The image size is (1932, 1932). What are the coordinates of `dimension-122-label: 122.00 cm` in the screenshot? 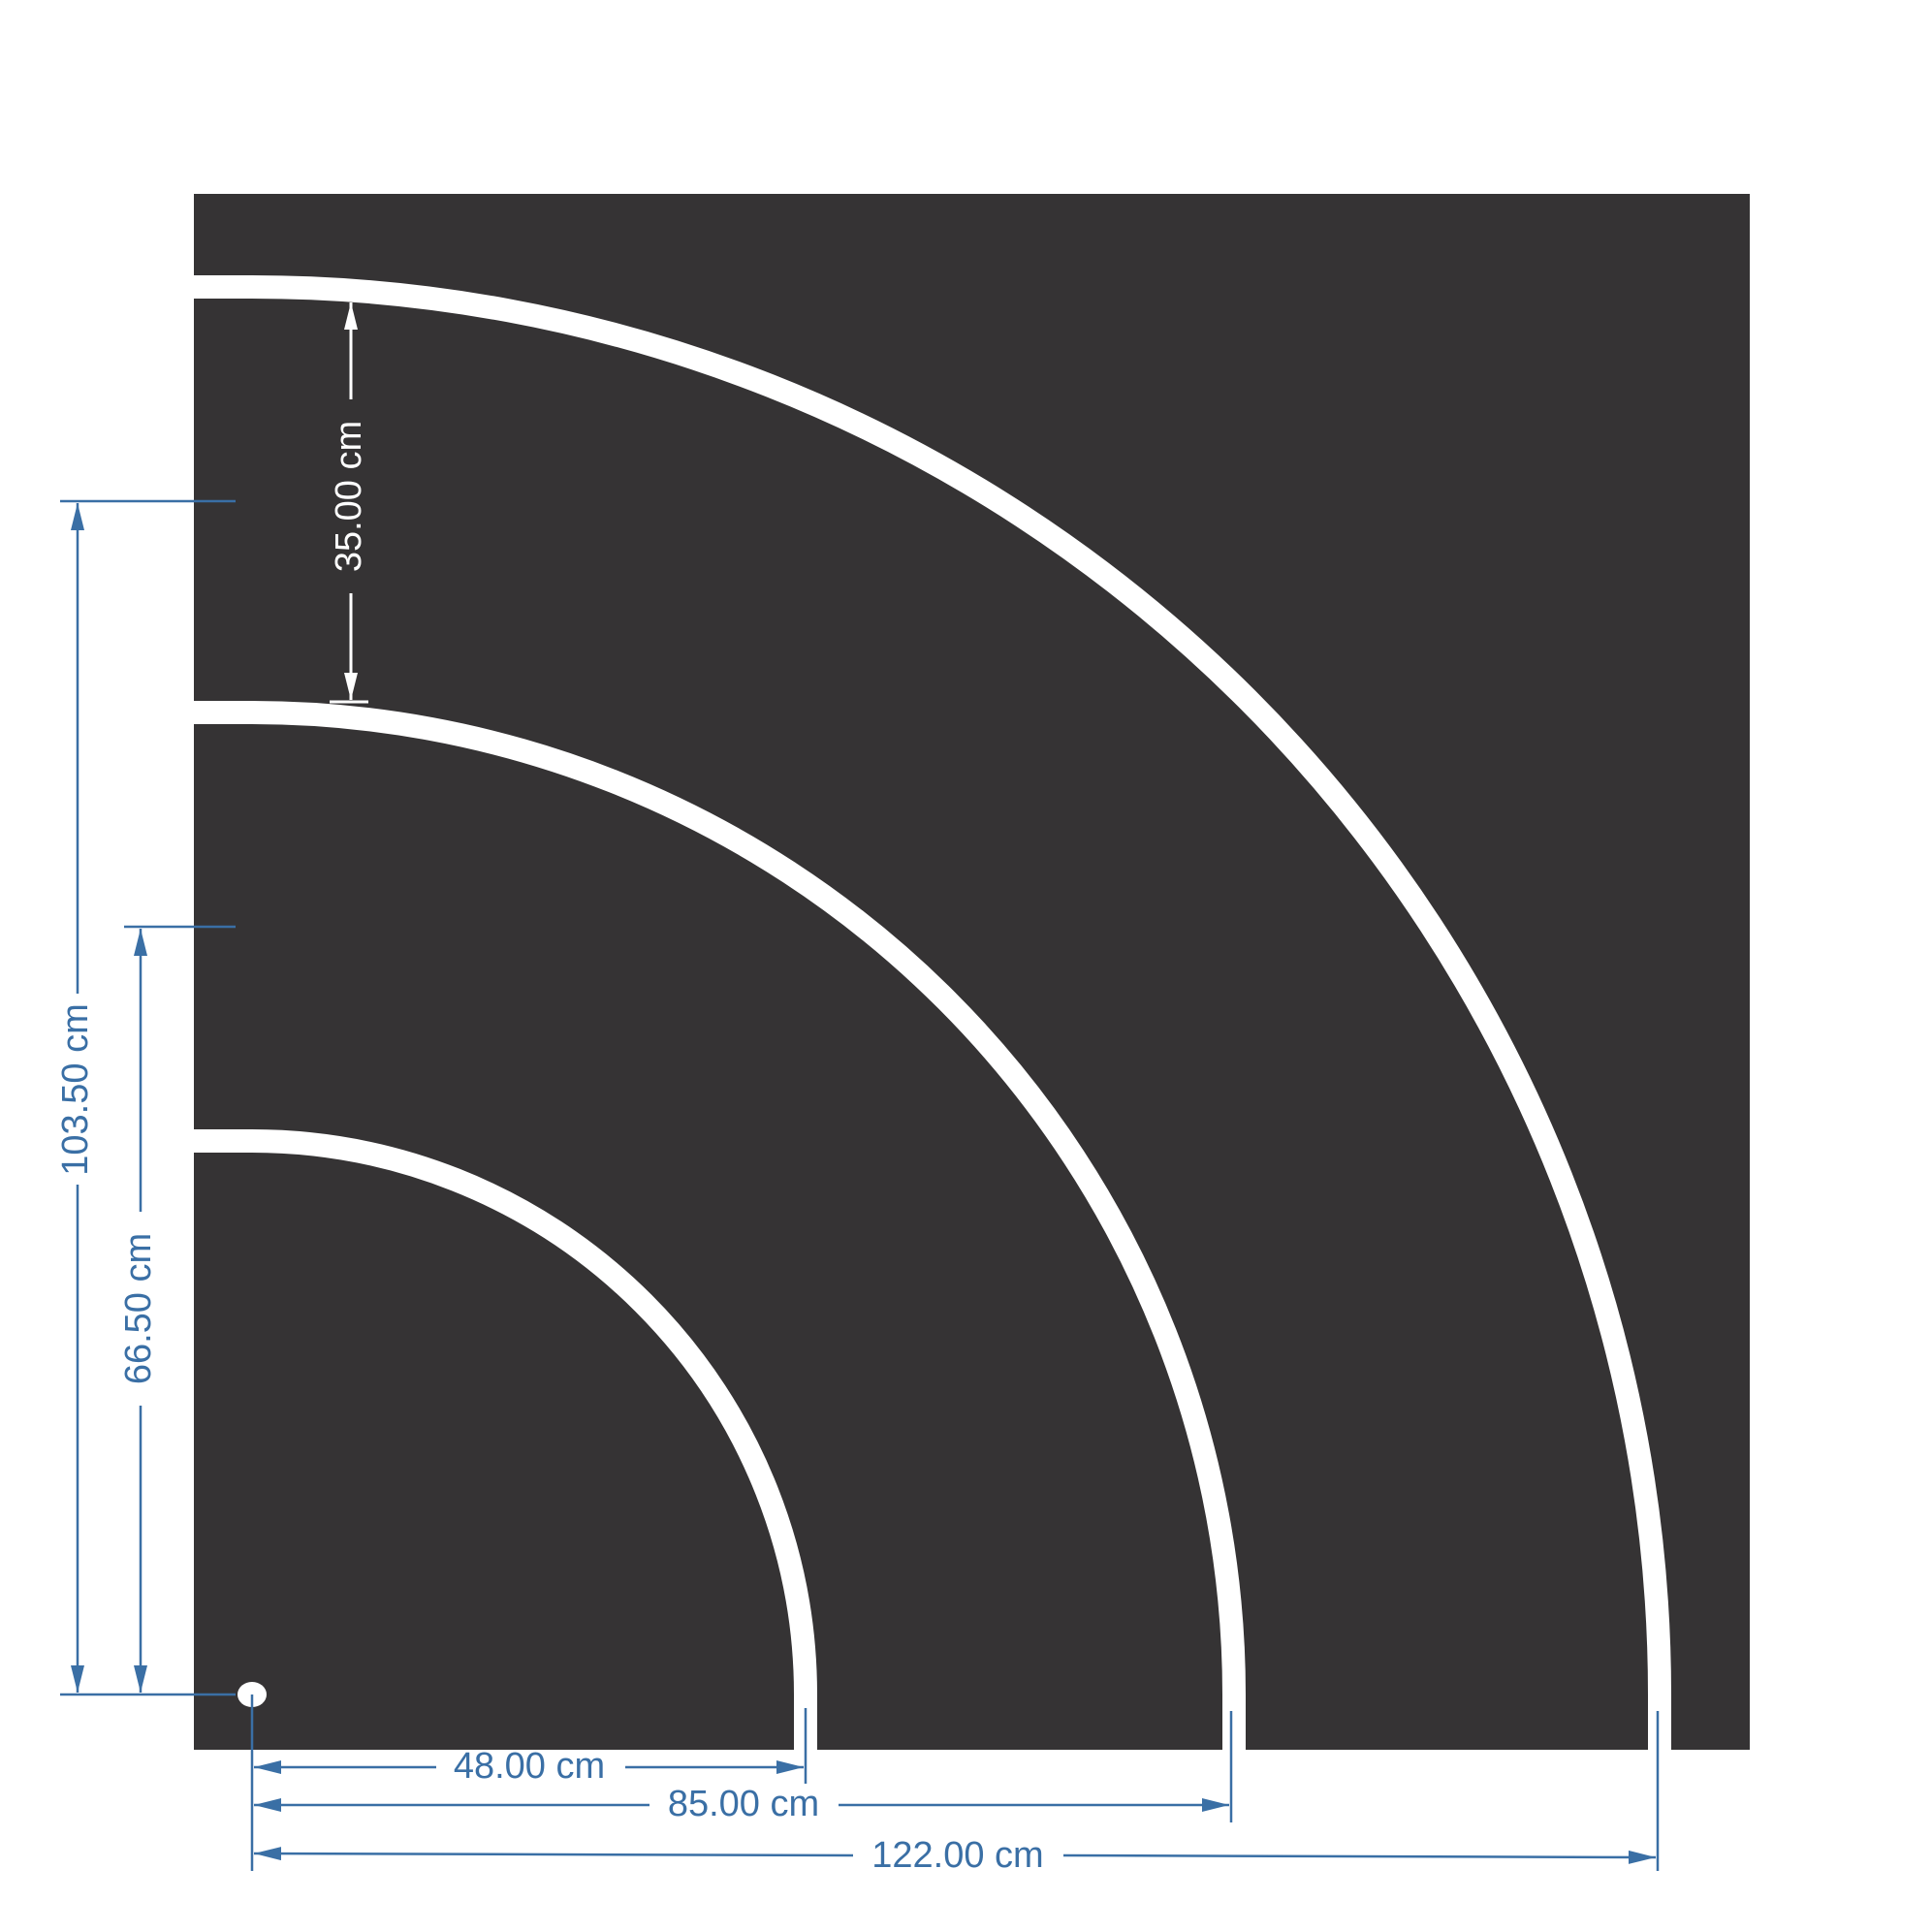 It's located at (957, 1855).